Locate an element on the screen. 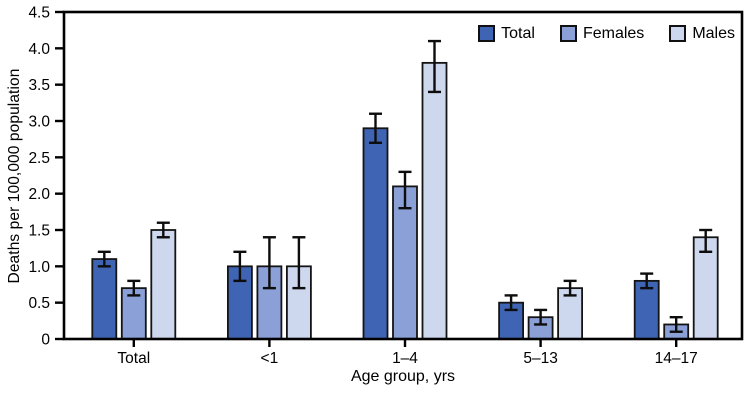 The height and width of the screenshot is (400, 750). x-tick-label: Total is located at coordinates (133, 358).